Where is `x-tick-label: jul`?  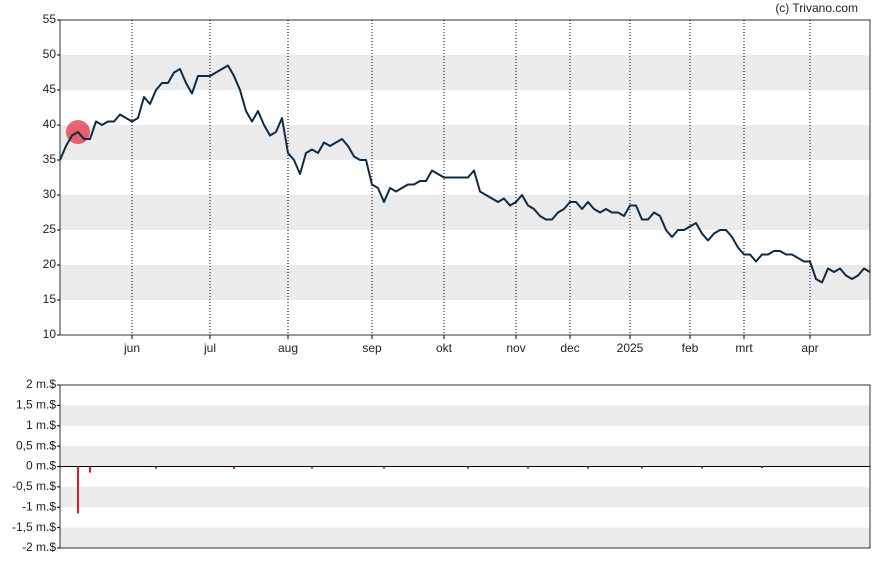 x-tick-label: jul is located at coordinates (209, 348).